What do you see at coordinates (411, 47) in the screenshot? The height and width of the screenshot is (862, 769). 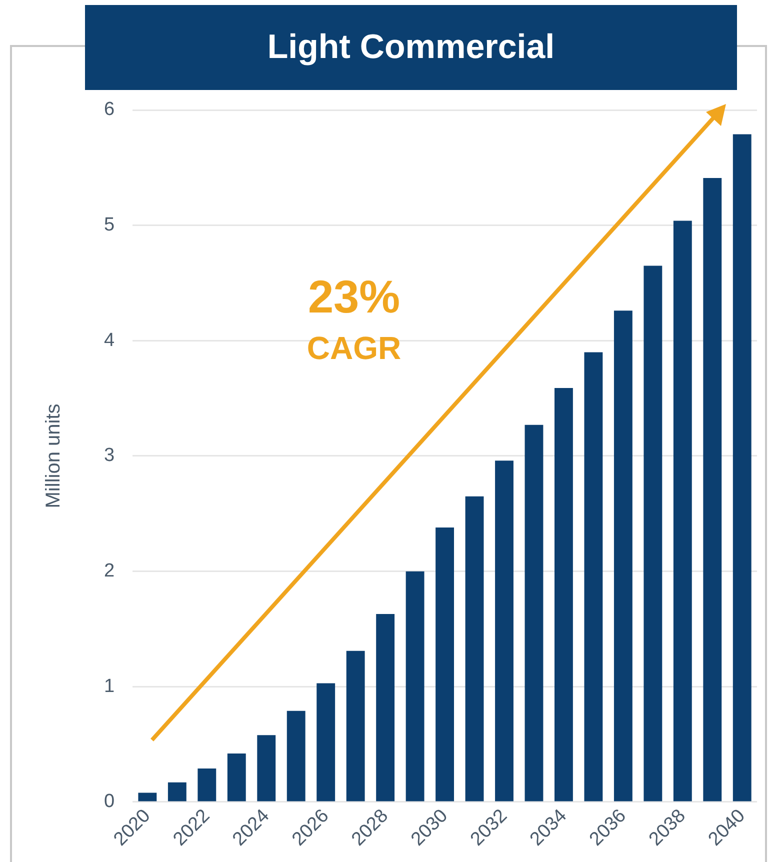 I see `chart-title: Light Commercial` at bounding box center [411, 47].